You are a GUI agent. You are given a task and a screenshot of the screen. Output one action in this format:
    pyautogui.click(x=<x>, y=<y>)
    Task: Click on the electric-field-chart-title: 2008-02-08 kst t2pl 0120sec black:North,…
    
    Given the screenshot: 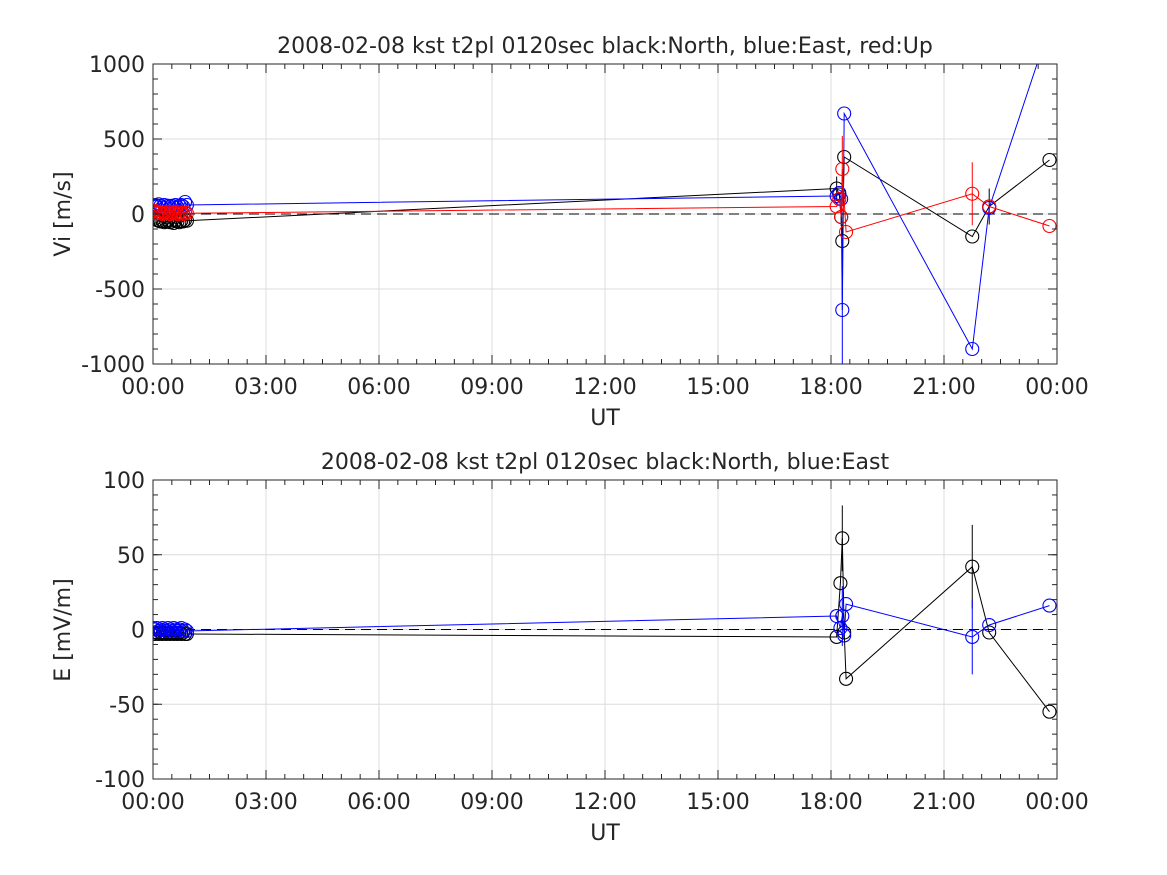 What is the action you would take?
    pyautogui.click(x=605, y=462)
    